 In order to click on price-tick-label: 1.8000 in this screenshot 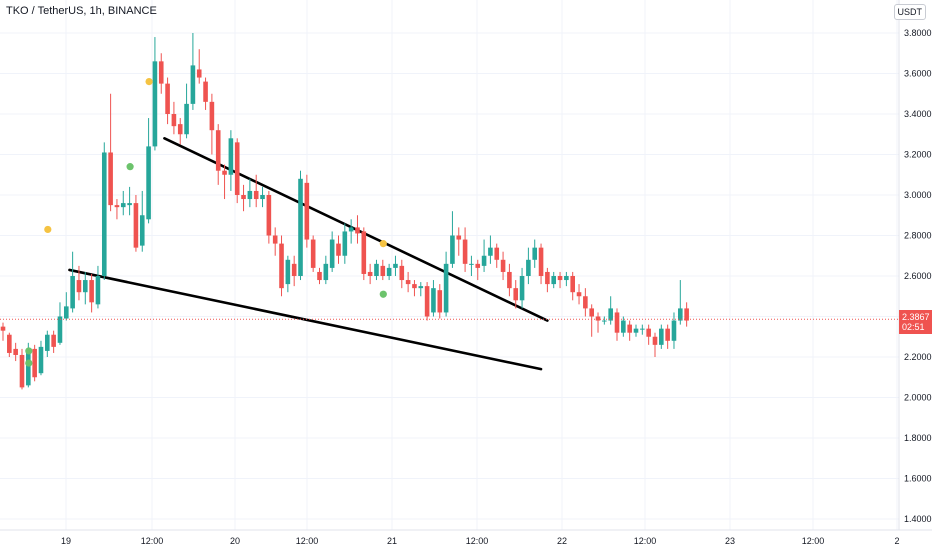, I will do `click(918, 438)`.